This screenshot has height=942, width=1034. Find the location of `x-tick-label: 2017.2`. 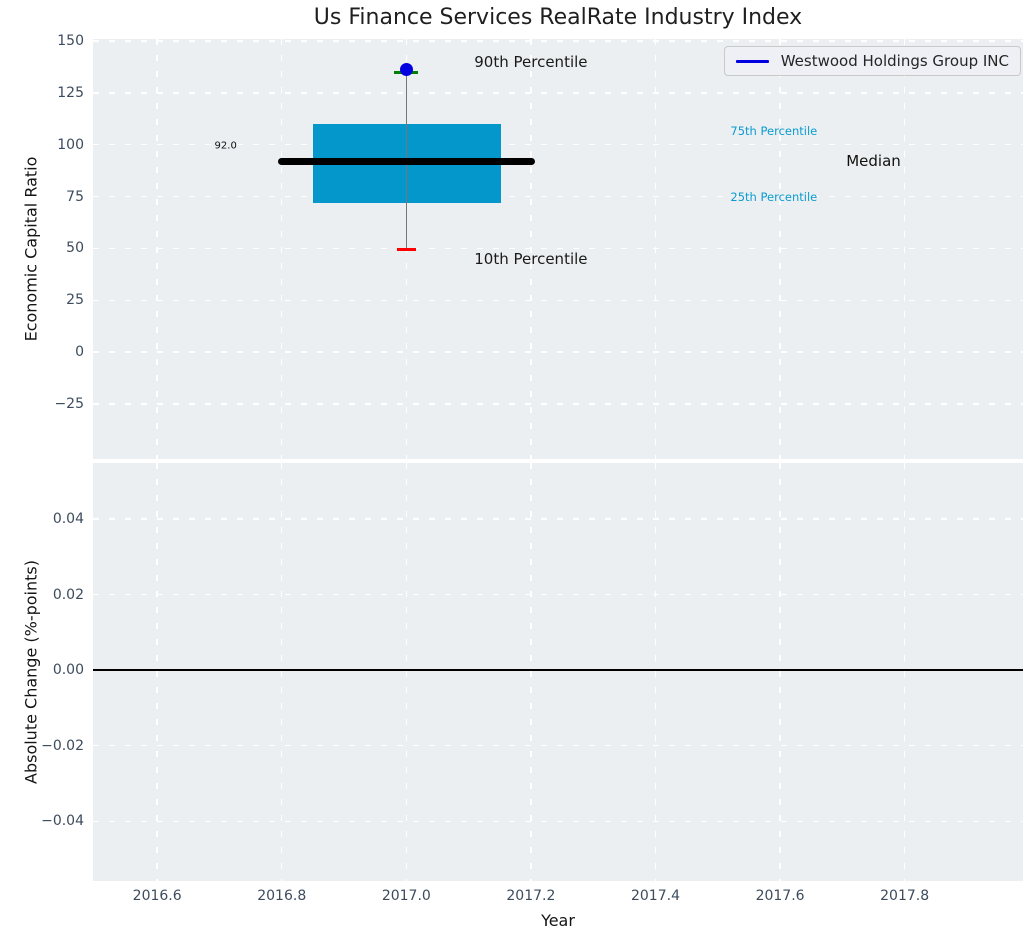

x-tick-label: 2017.2 is located at coordinates (531, 896).